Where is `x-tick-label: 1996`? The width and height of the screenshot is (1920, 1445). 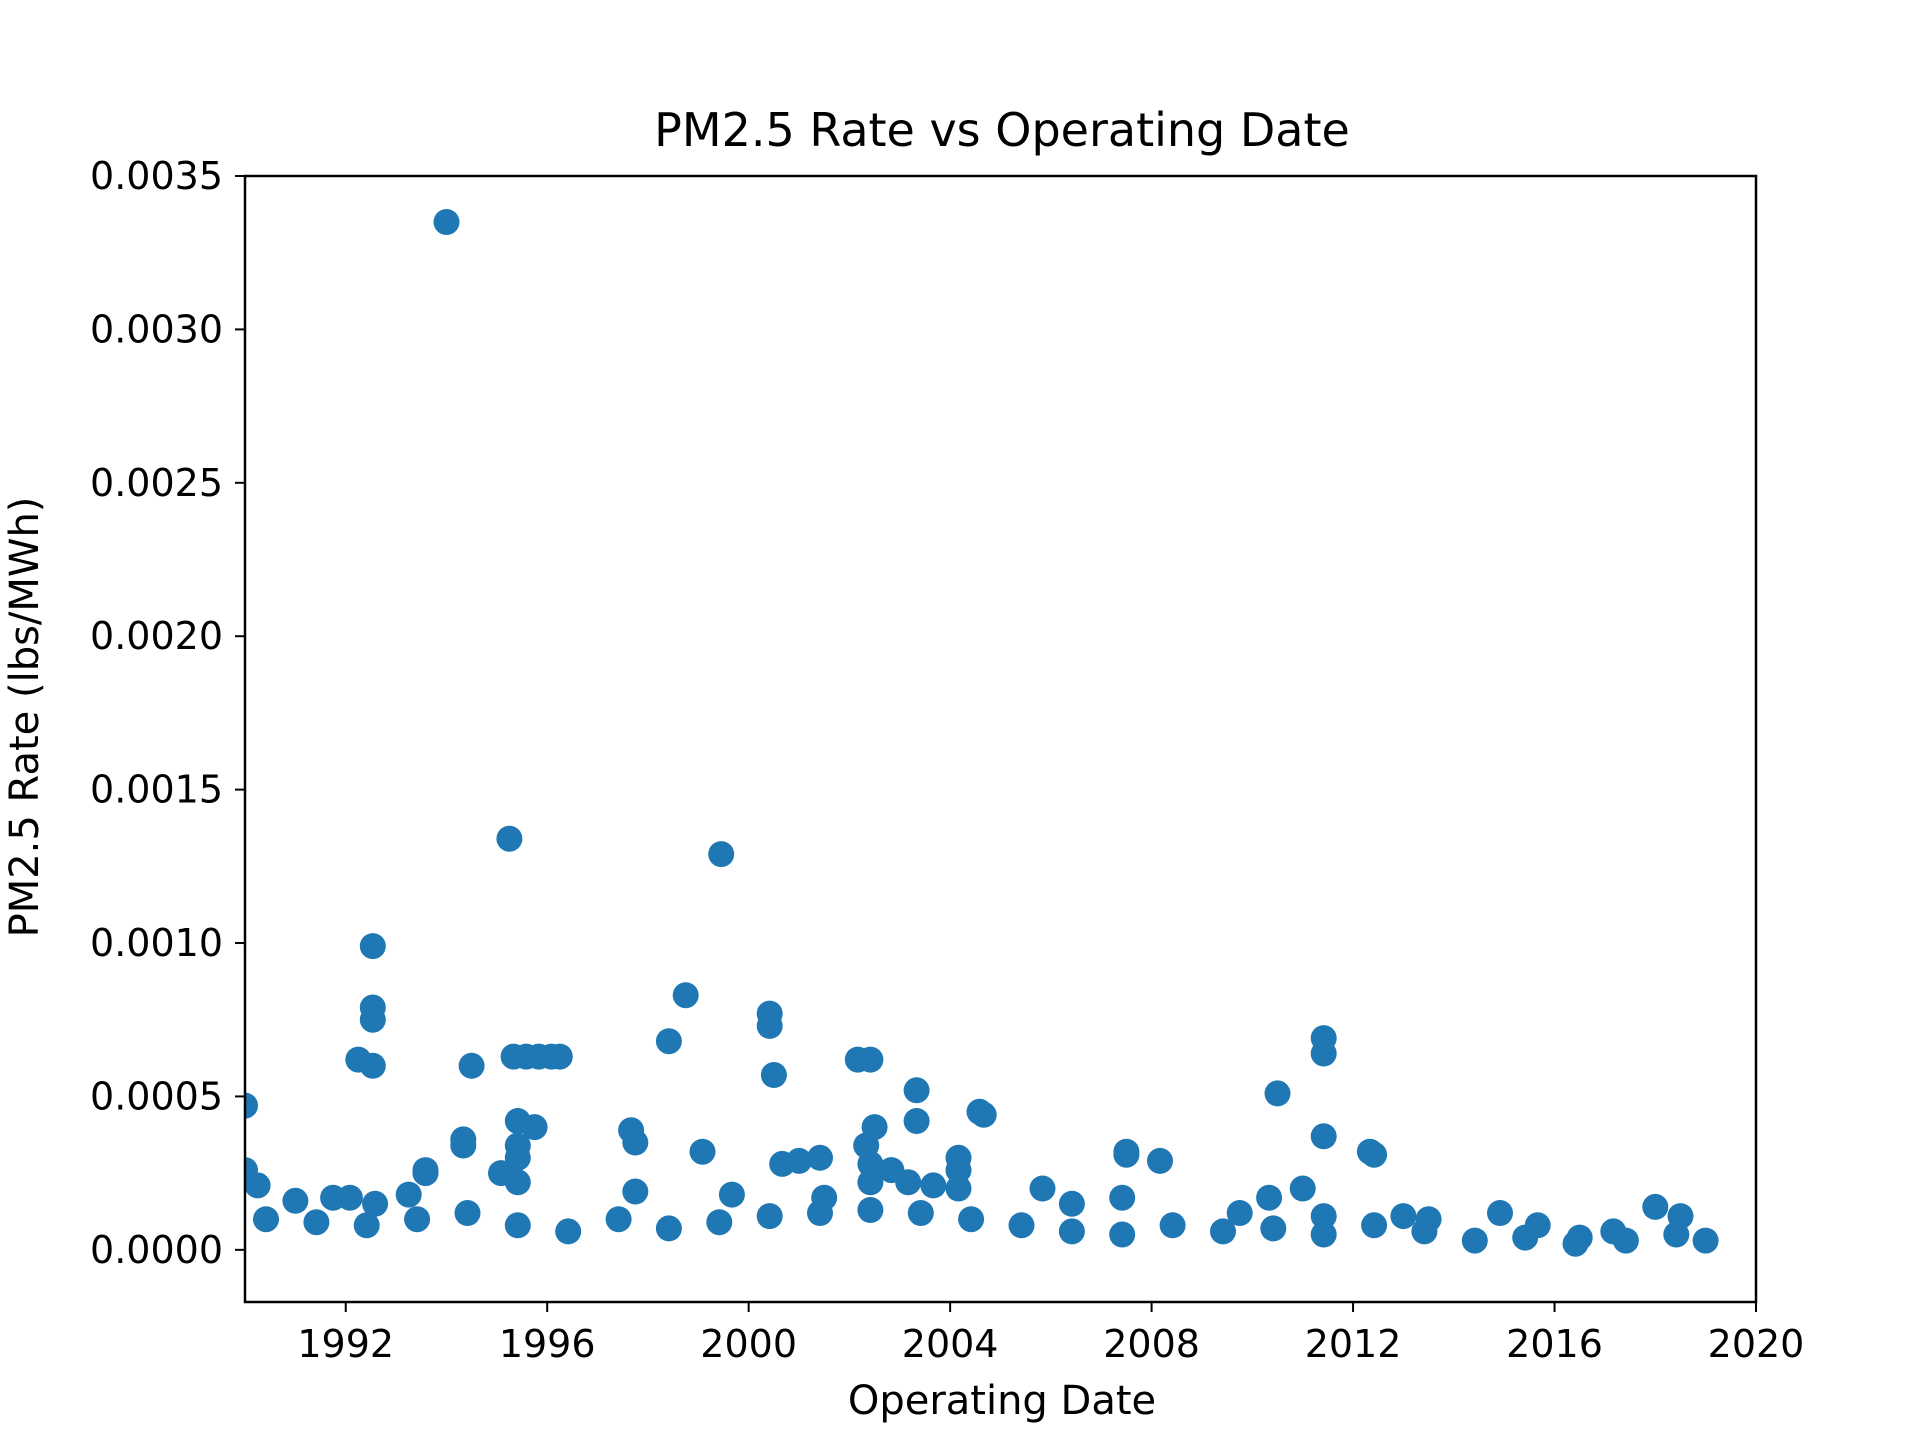 x-tick-label: 1996 is located at coordinates (547, 1344).